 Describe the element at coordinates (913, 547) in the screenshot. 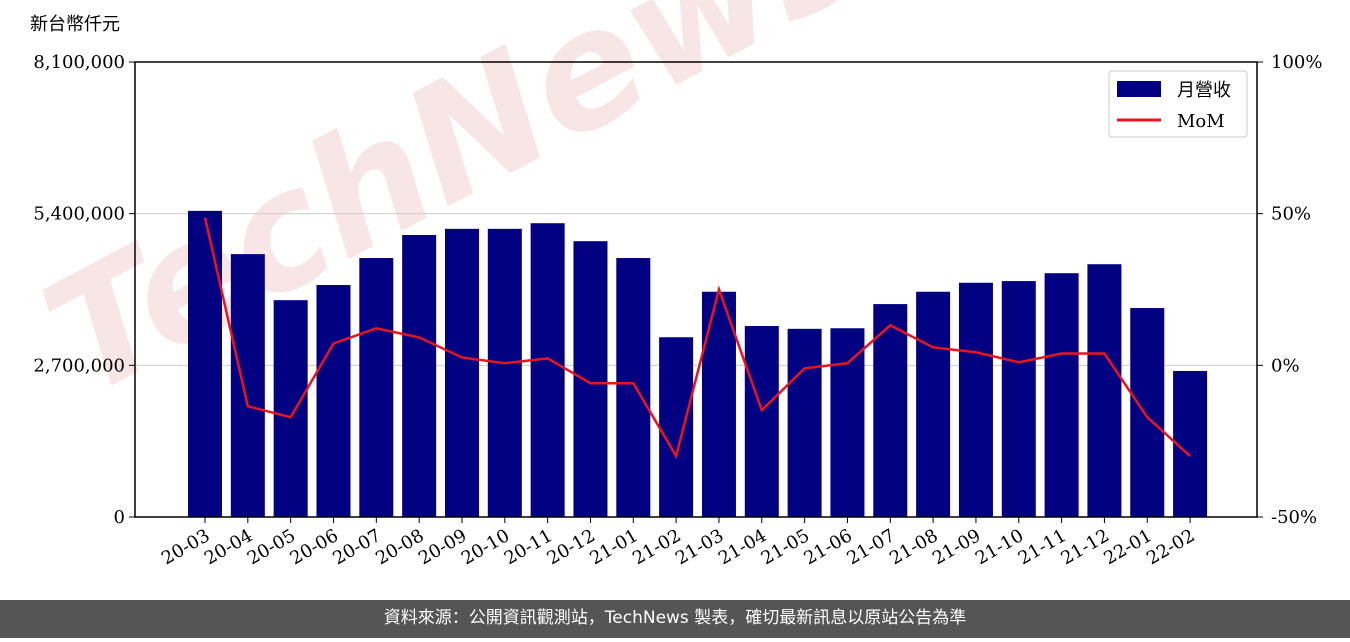

I see `x-tick-label: 21-08` at that location.